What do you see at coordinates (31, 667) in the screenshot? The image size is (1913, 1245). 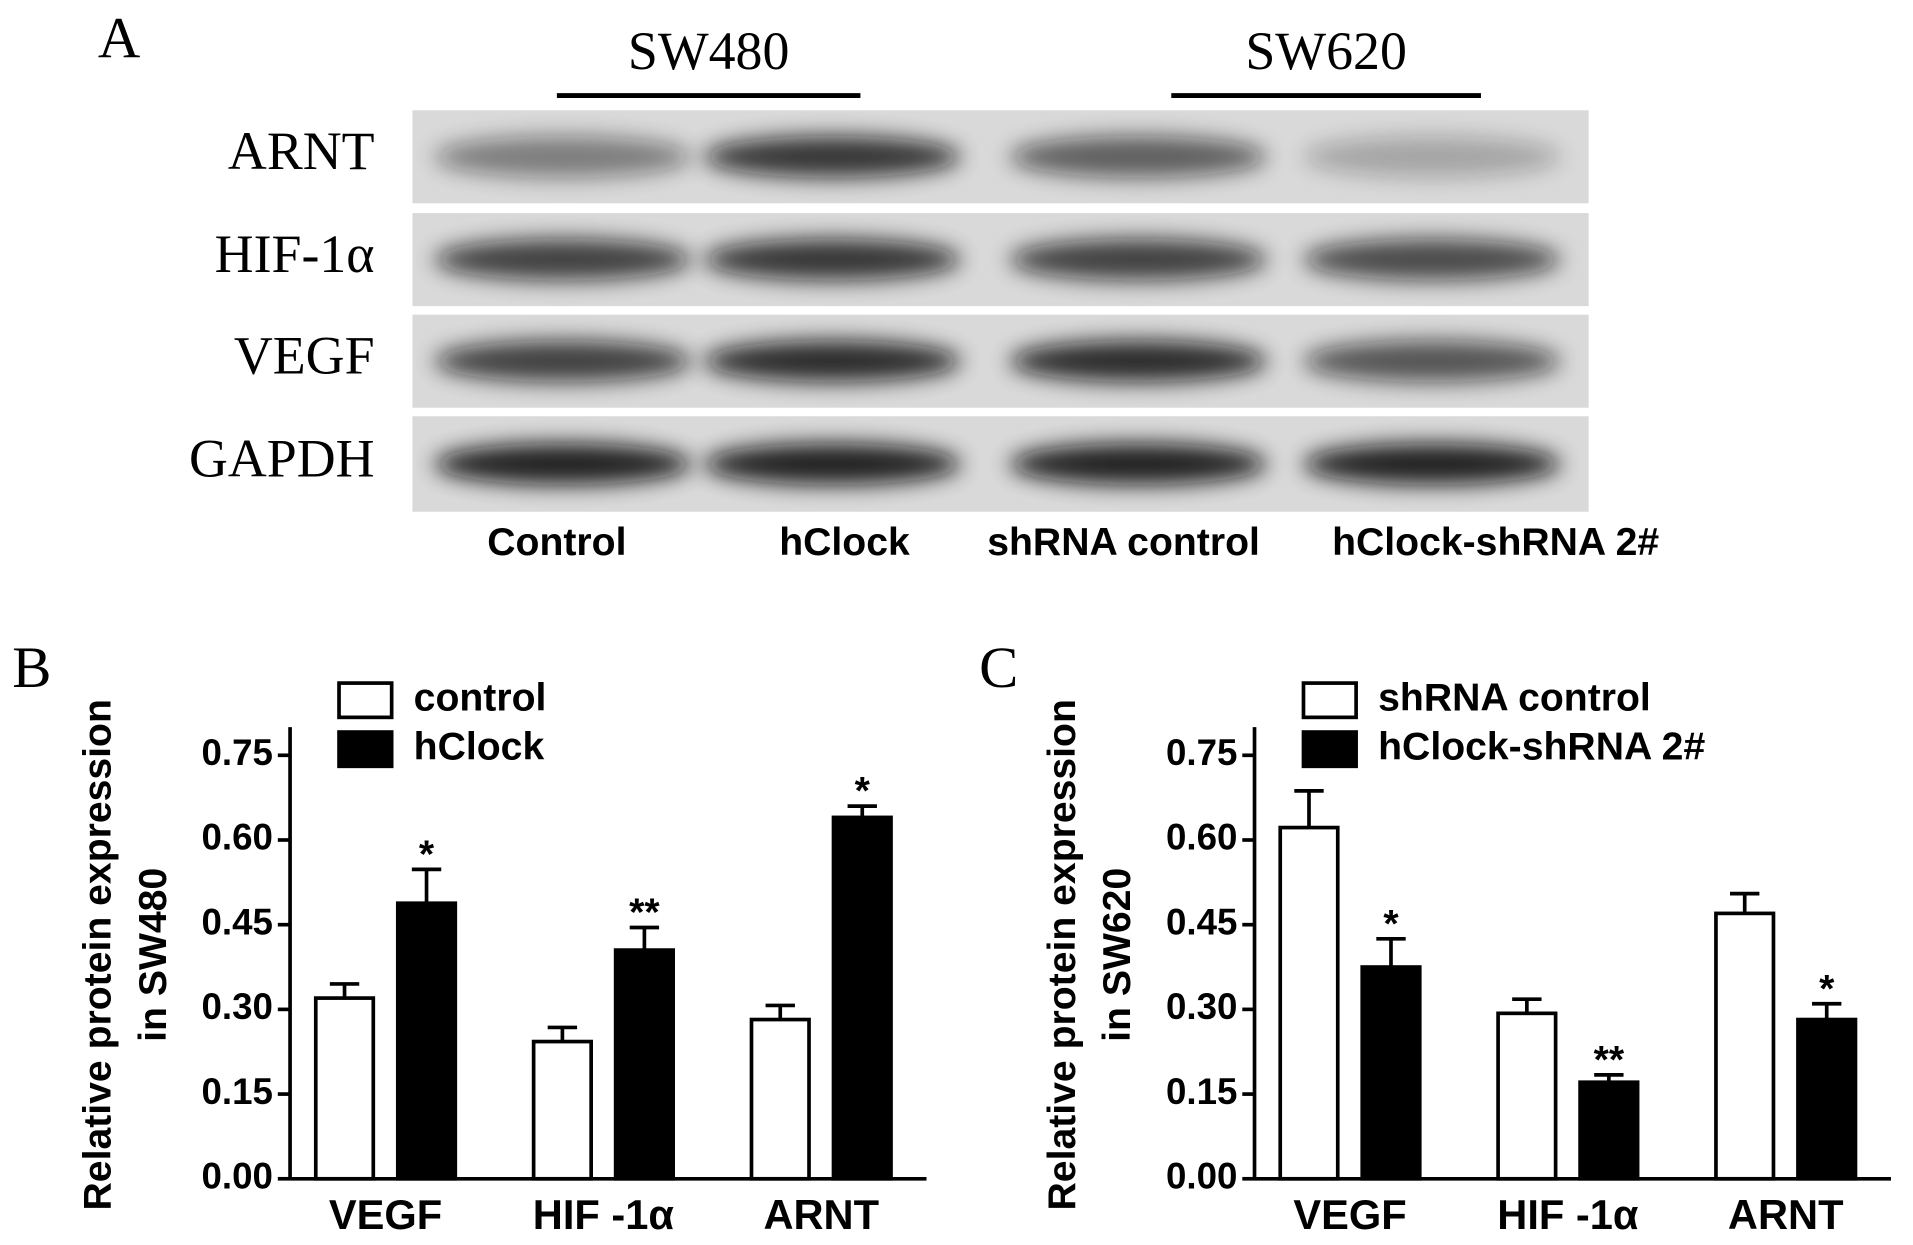 I see `panel-label: B` at bounding box center [31, 667].